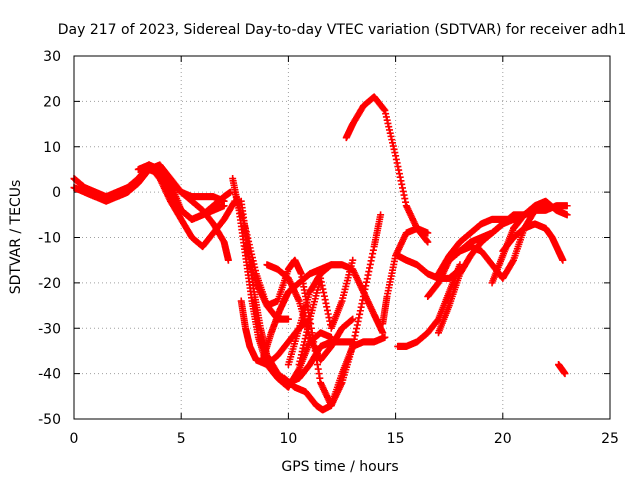 Image resolution: width=640 pixels, height=480 pixels. What do you see at coordinates (339, 467) in the screenshot?
I see `x-axis-label: GPS time / hours` at bounding box center [339, 467].